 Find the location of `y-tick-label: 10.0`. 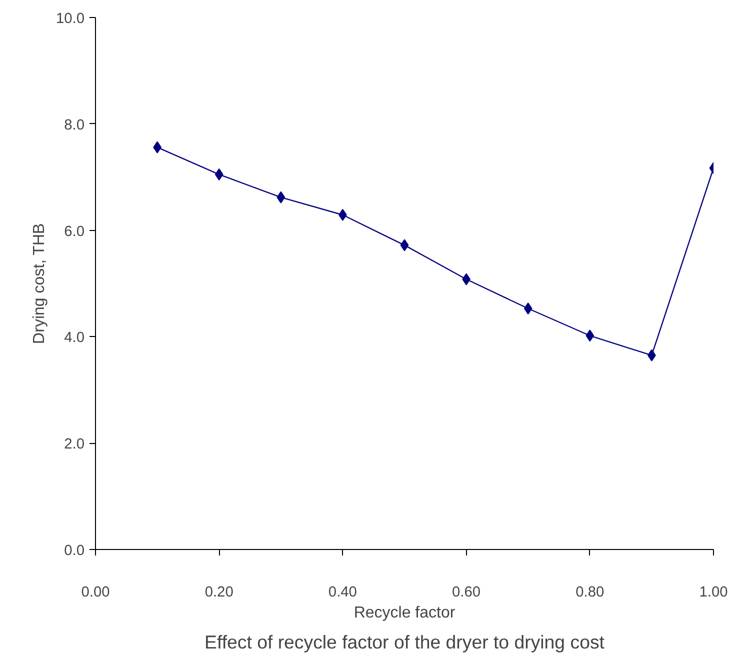

y-tick-label: 10.0 is located at coordinates (70, 19).